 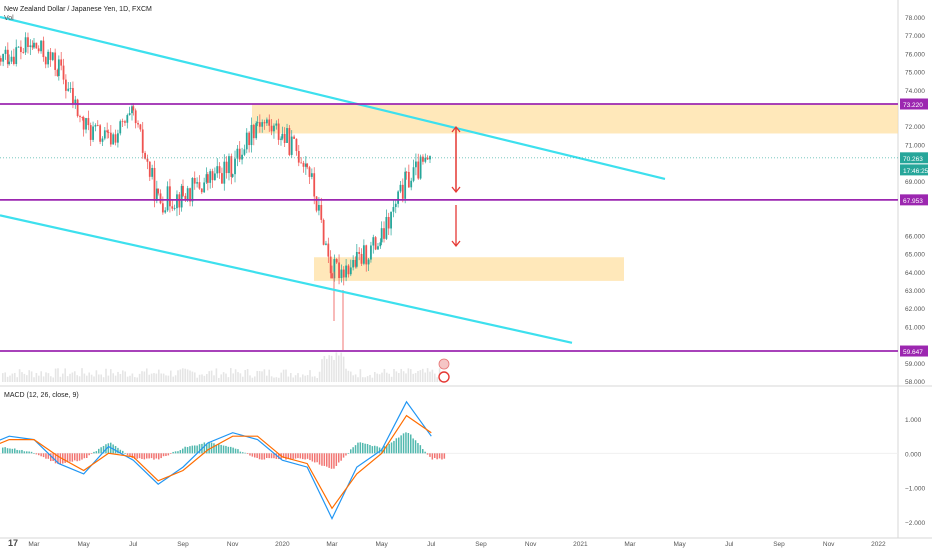 I want to click on signal-line, so click(x=216, y=462).